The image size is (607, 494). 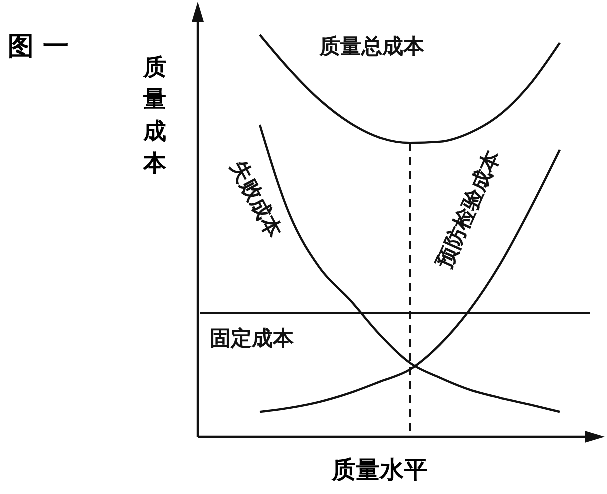 What do you see at coordinates (379, 469) in the screenshot?
I see `x-axis-title: 质量水平` at bounding box center [379, 469].